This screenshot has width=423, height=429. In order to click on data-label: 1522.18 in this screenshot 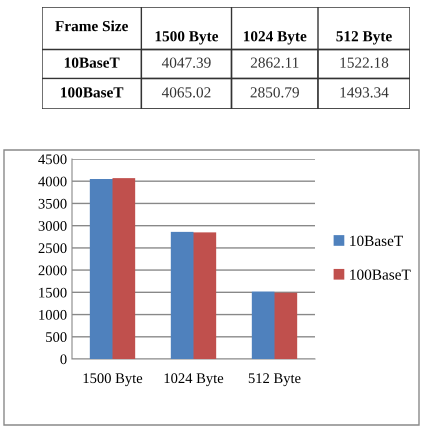, I will do `click(364, 62)`.